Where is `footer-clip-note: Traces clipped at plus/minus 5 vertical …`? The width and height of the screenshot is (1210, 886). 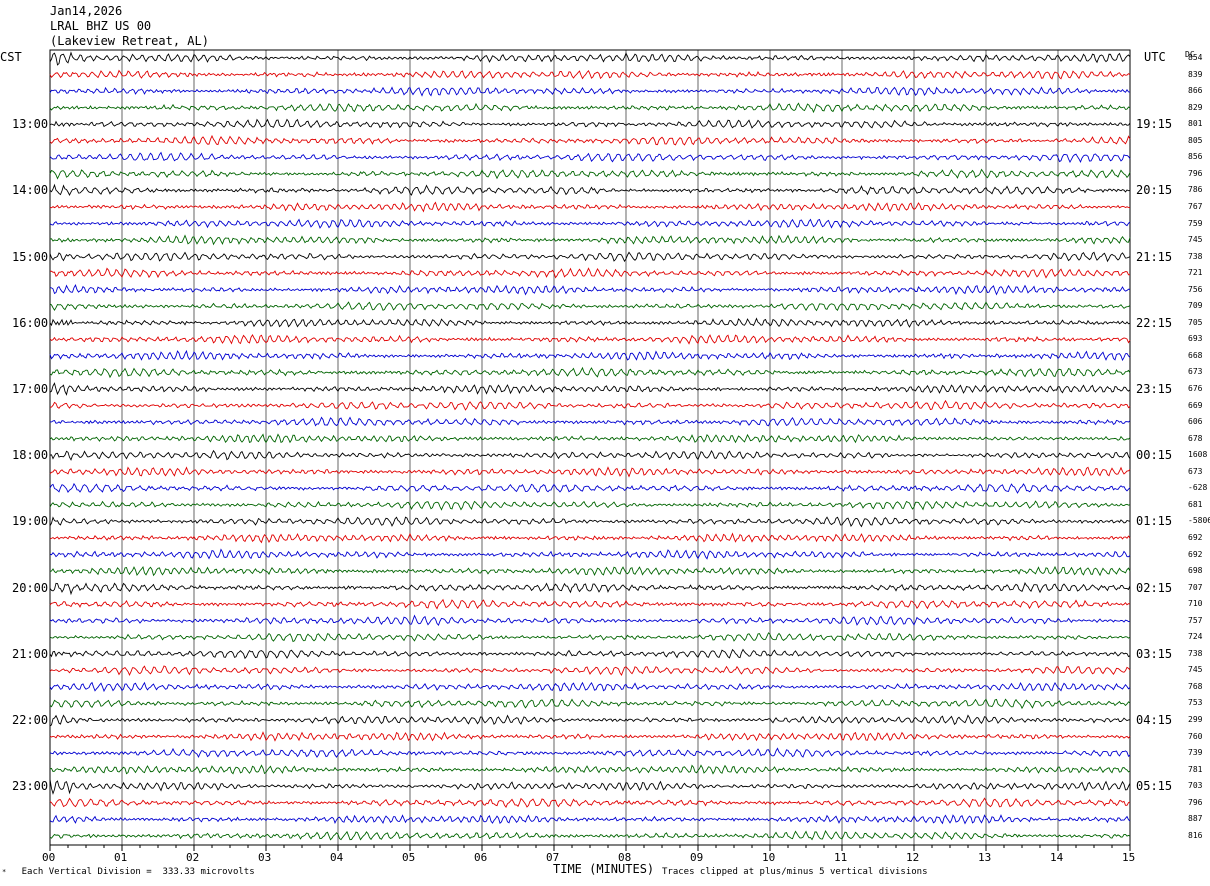
footer-clip-note: Traces clipped at plus/minus 5 vertical … is located at coordinates (795, 872).